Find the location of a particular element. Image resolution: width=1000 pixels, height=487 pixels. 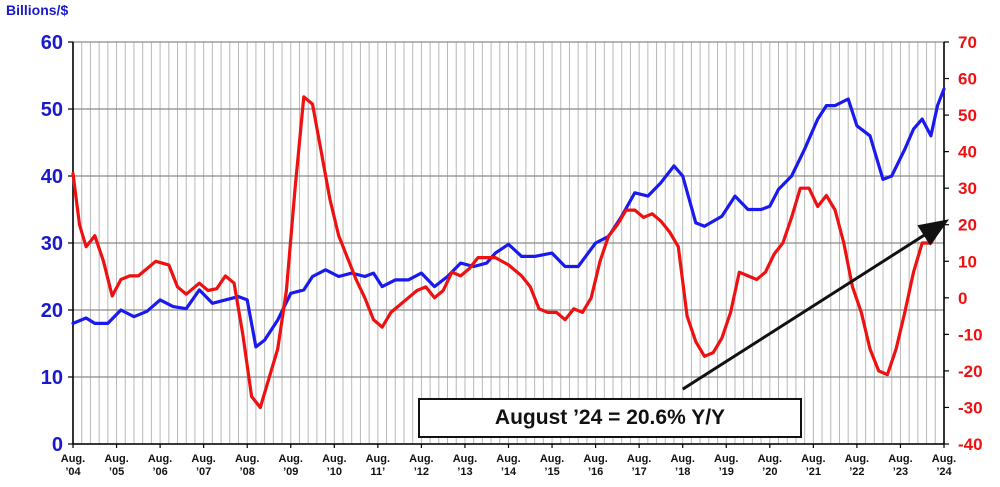

right-tick-label: 50 is located at coordinates (967, 115).